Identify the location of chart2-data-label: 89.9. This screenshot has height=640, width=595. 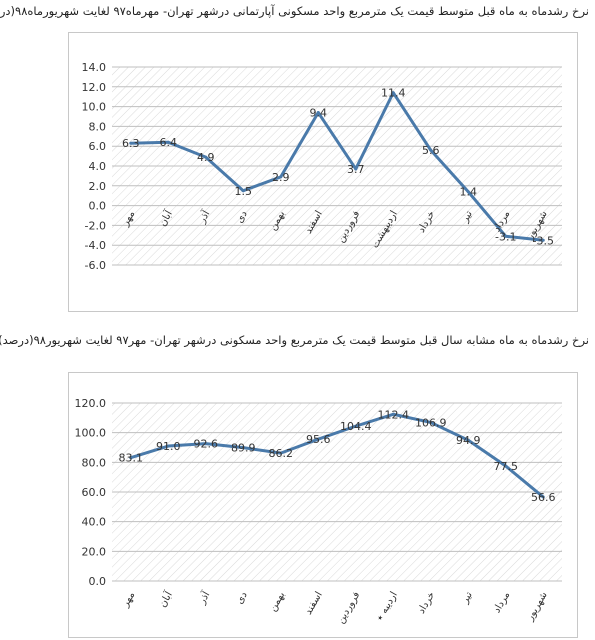
(243, 448).